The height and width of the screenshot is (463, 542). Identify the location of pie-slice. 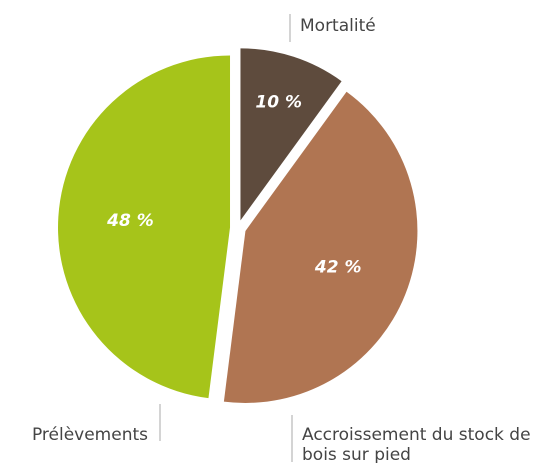
(291, 134).